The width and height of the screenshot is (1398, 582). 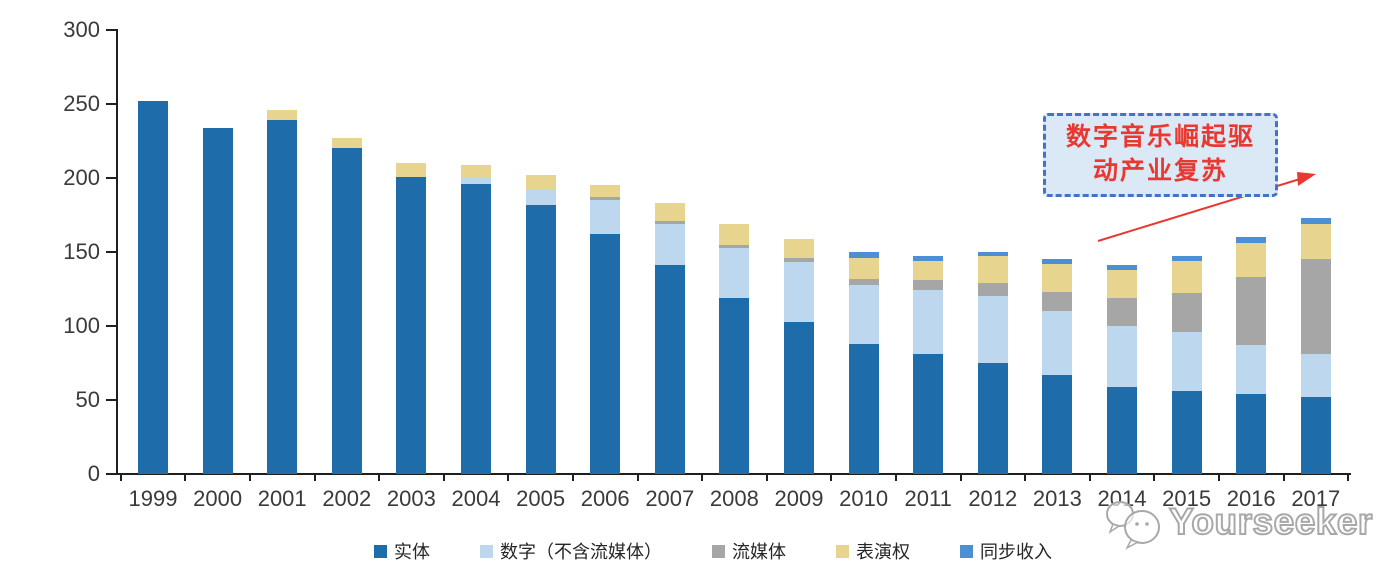 What do you see at coordinates (411, 498) in the screenshot?
I see `x-axis-label: 2003` at bounding box center [411, 498].